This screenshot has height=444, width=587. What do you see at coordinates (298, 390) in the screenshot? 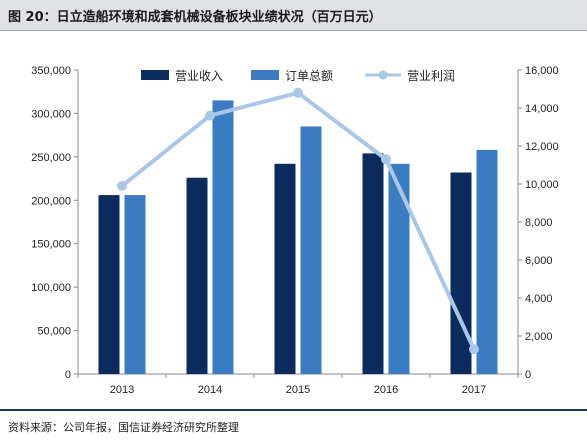
I see `x-axis-tick-label: 2015` at bounding box center [298, 390].